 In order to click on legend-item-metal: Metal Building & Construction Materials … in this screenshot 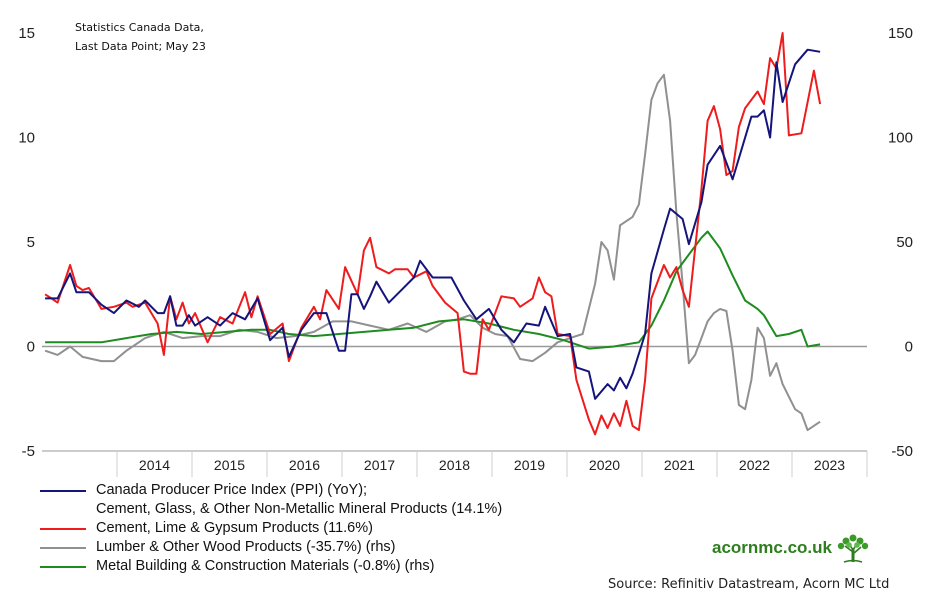, I will do `click(271, 566)`.